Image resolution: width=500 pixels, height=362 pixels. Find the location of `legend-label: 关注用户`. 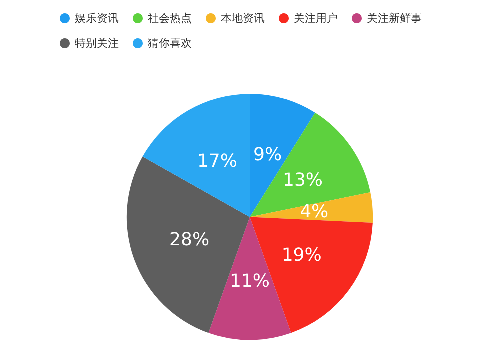

legend-label: 关注用户 is located at coordinates (316, 18).